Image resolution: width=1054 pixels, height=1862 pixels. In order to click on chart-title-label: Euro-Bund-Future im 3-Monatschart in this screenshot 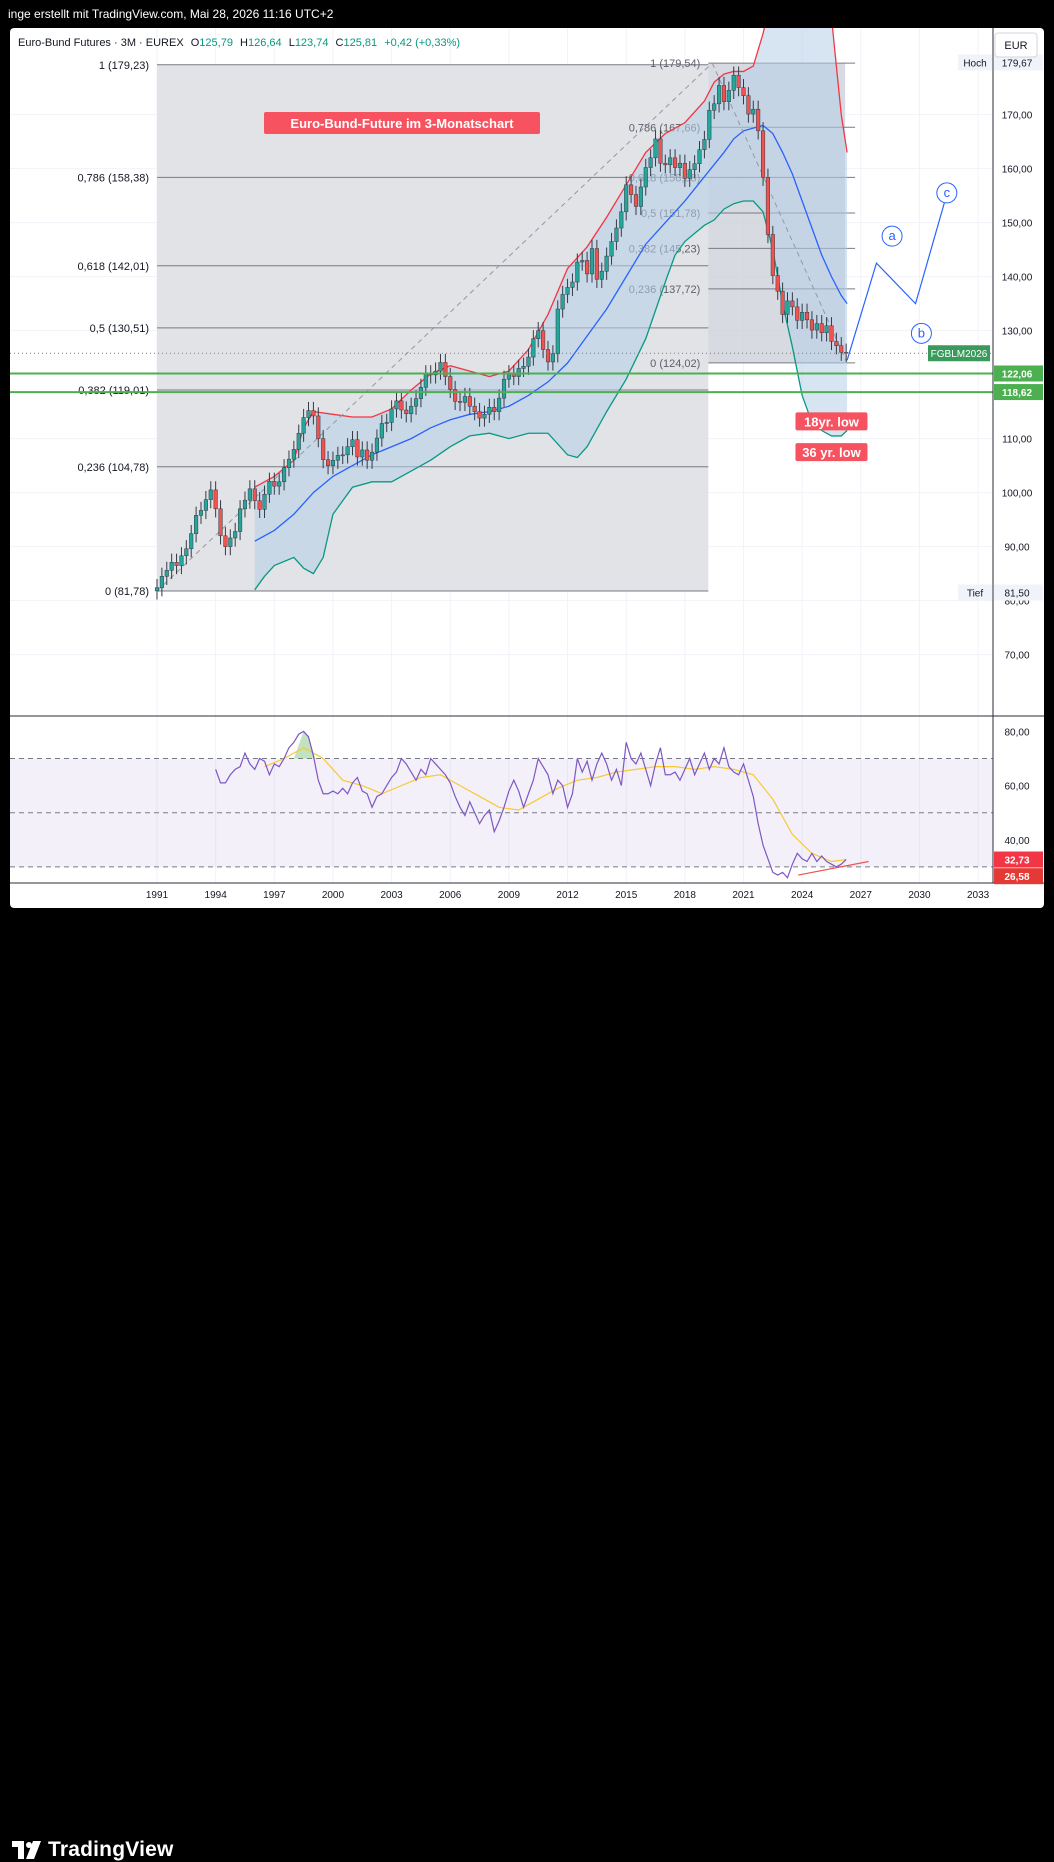, I will do `click(402, 123)`.